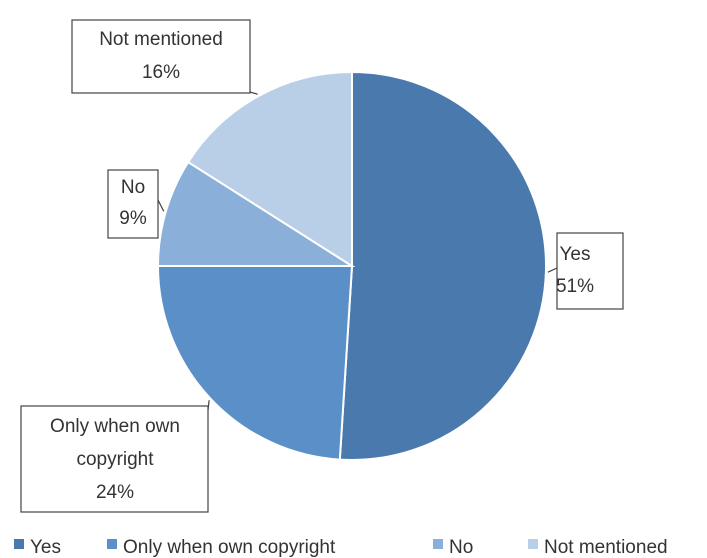 Image resolution: width=707 pixels, height=558 pixels. I want to click on pie-slice-not-mentioned, so click(269, 169).